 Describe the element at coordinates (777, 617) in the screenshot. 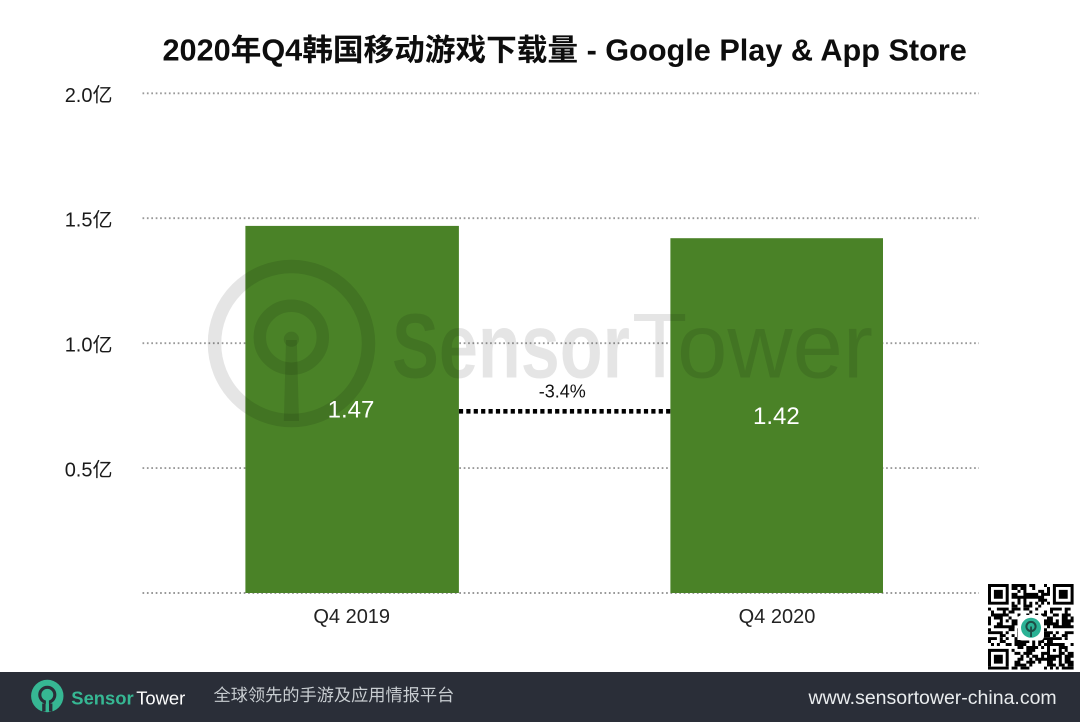

I see `svg-text: Q4 2020` at that location.